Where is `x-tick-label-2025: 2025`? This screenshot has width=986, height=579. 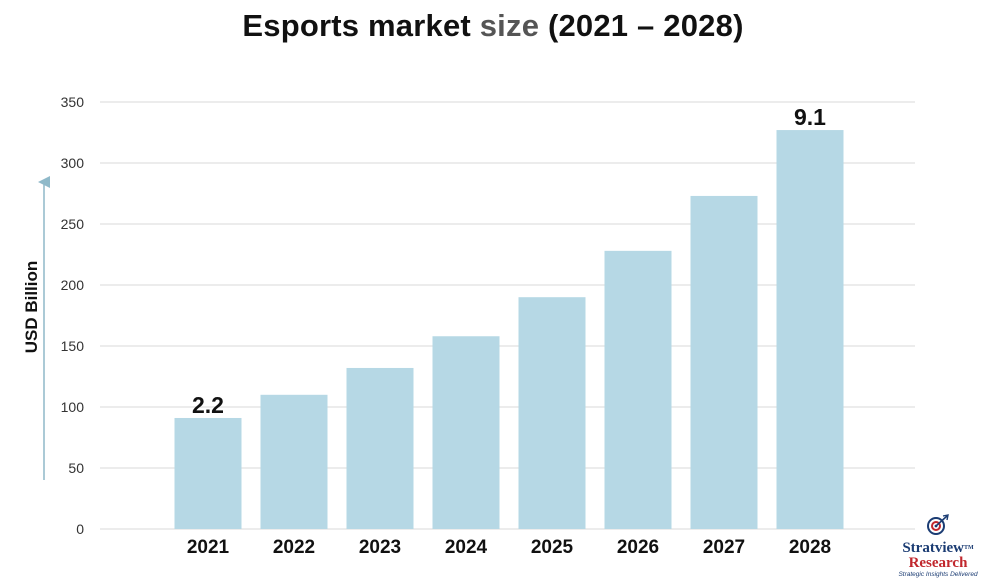
x-tick-label-2025: 2025 is located at coordinates (552, 547).